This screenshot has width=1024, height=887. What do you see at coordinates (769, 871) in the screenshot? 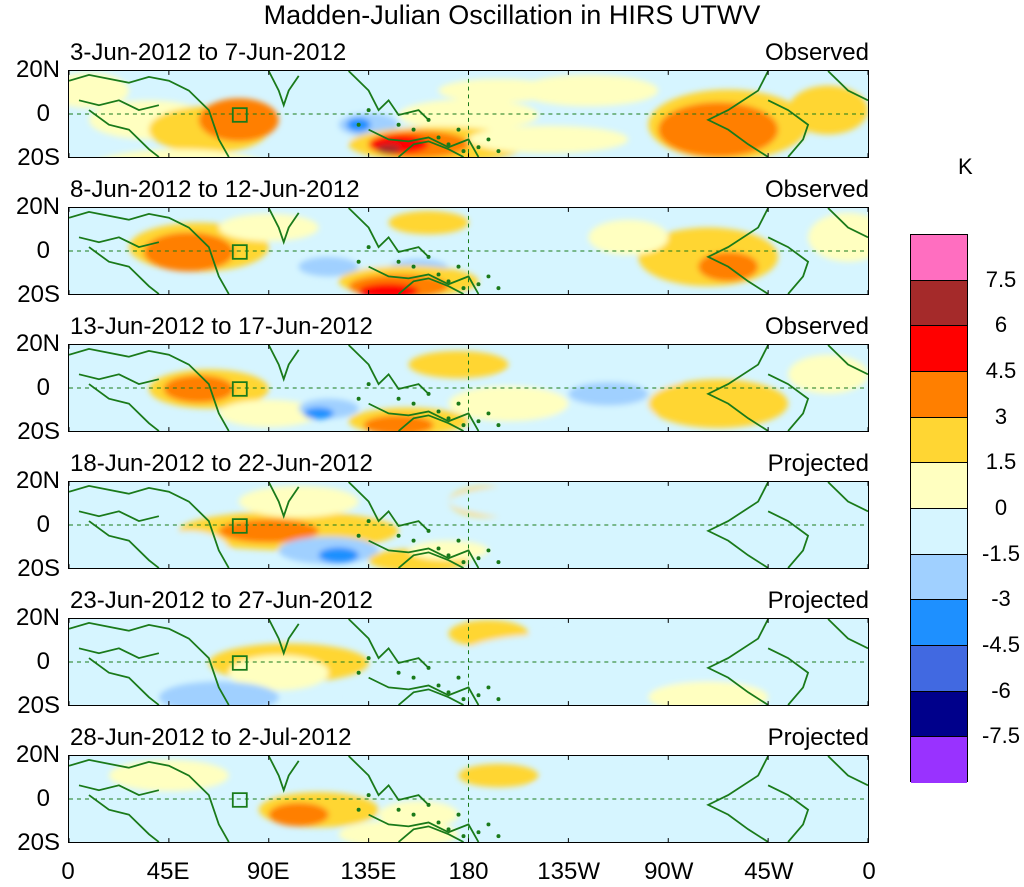
I see `longitude-label: 45W` at bounding box center [769, 871].